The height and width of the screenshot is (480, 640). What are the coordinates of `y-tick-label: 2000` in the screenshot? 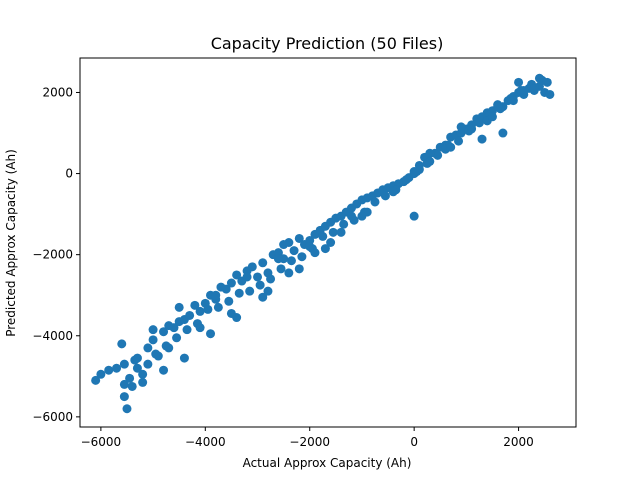 It's located at (57, 92).